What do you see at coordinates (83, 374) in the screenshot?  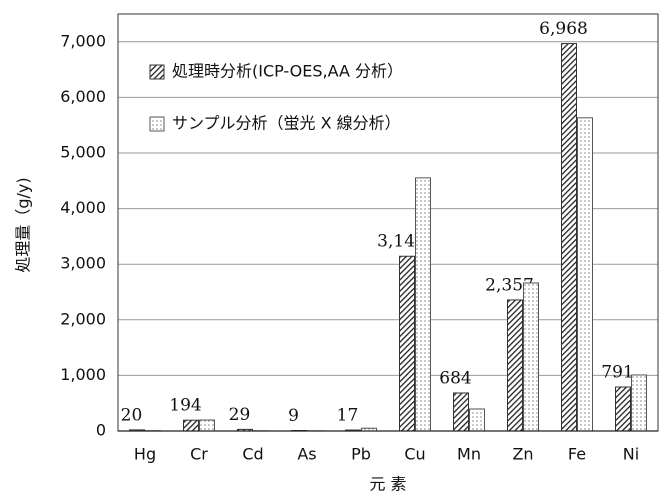 I see `y-tick-label: 1,000` at bounding box center [83, 374].